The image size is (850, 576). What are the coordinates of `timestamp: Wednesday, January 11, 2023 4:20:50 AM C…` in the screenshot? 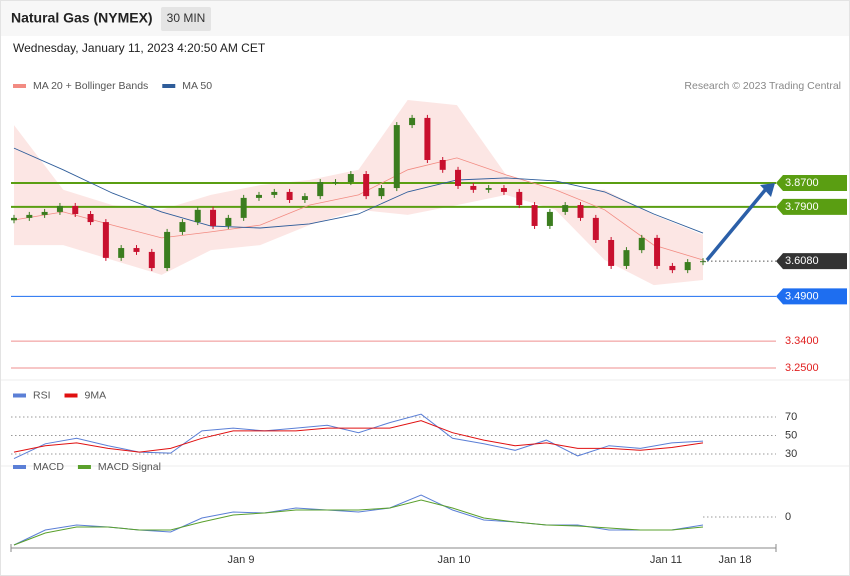 It's located at (139, 48).